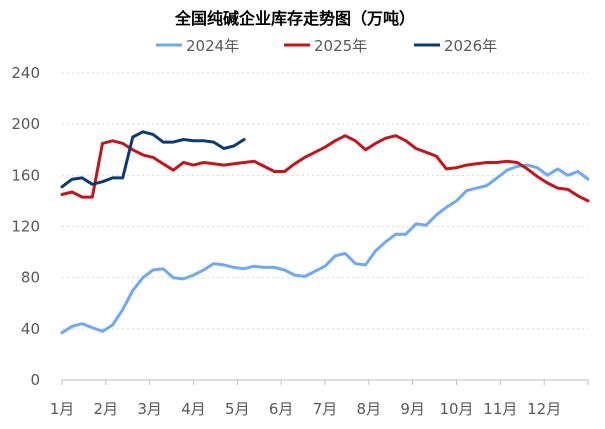 The image size is (605, 429). Describe the element at coordinates (212, 46) in the screenshot. I see `legend-label: 2024年` at that location.